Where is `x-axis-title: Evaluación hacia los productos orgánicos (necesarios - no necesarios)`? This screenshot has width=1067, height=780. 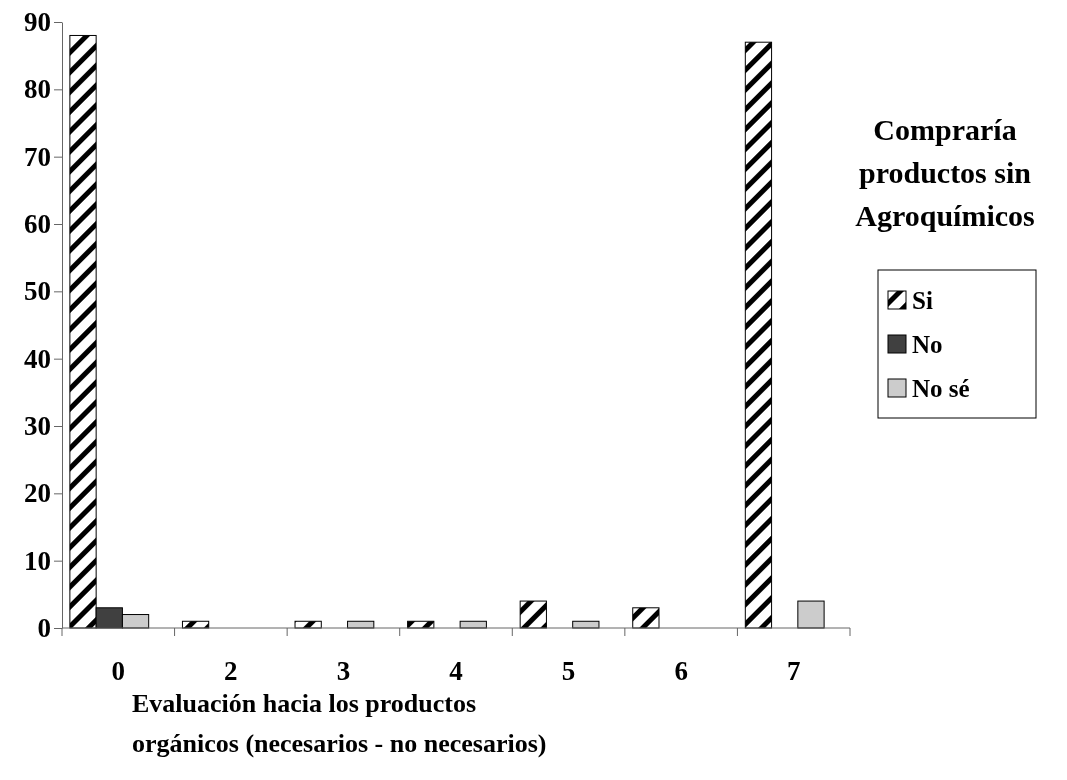 x-axis-title: Evaluación hacia los productos orgánicos (necesarios - no necesarios) is located at coordinates (339, 723).